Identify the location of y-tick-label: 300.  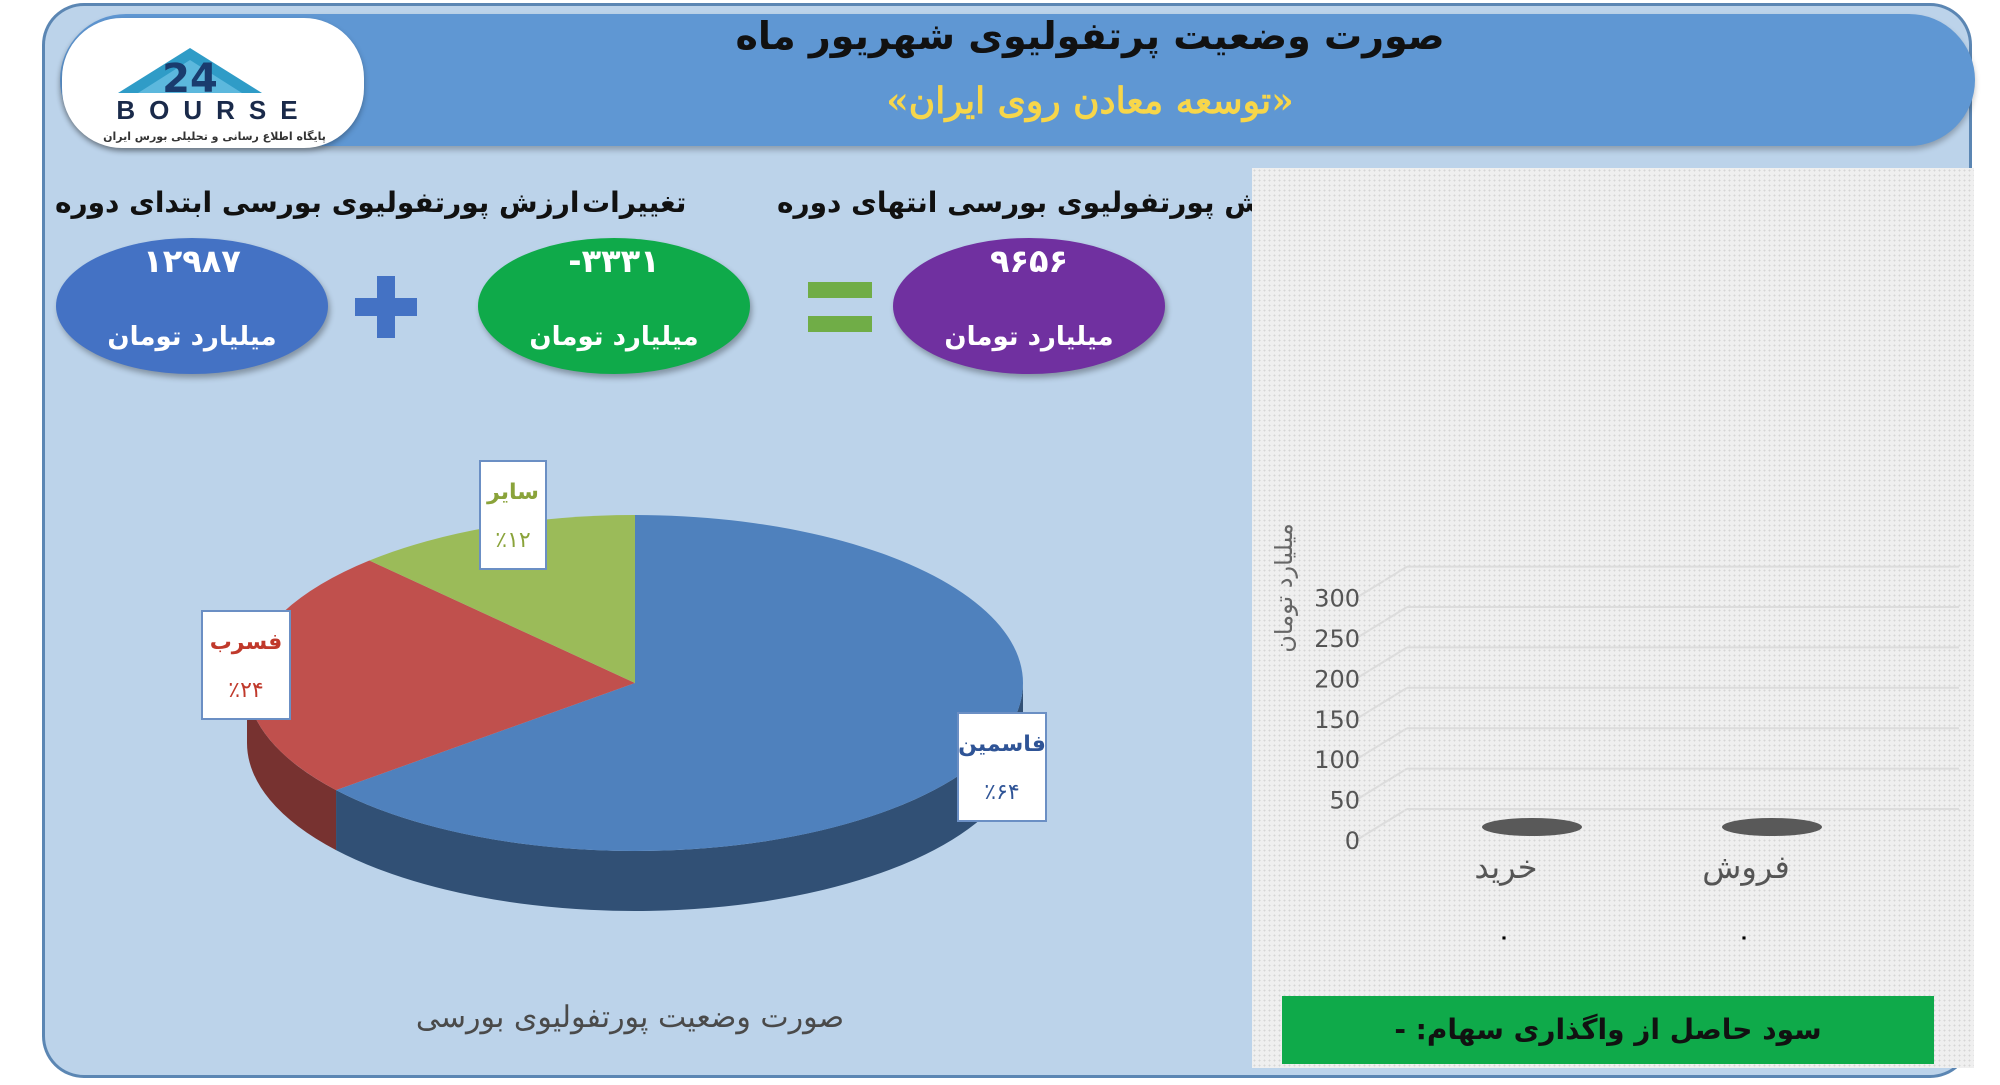
(1337, 599).